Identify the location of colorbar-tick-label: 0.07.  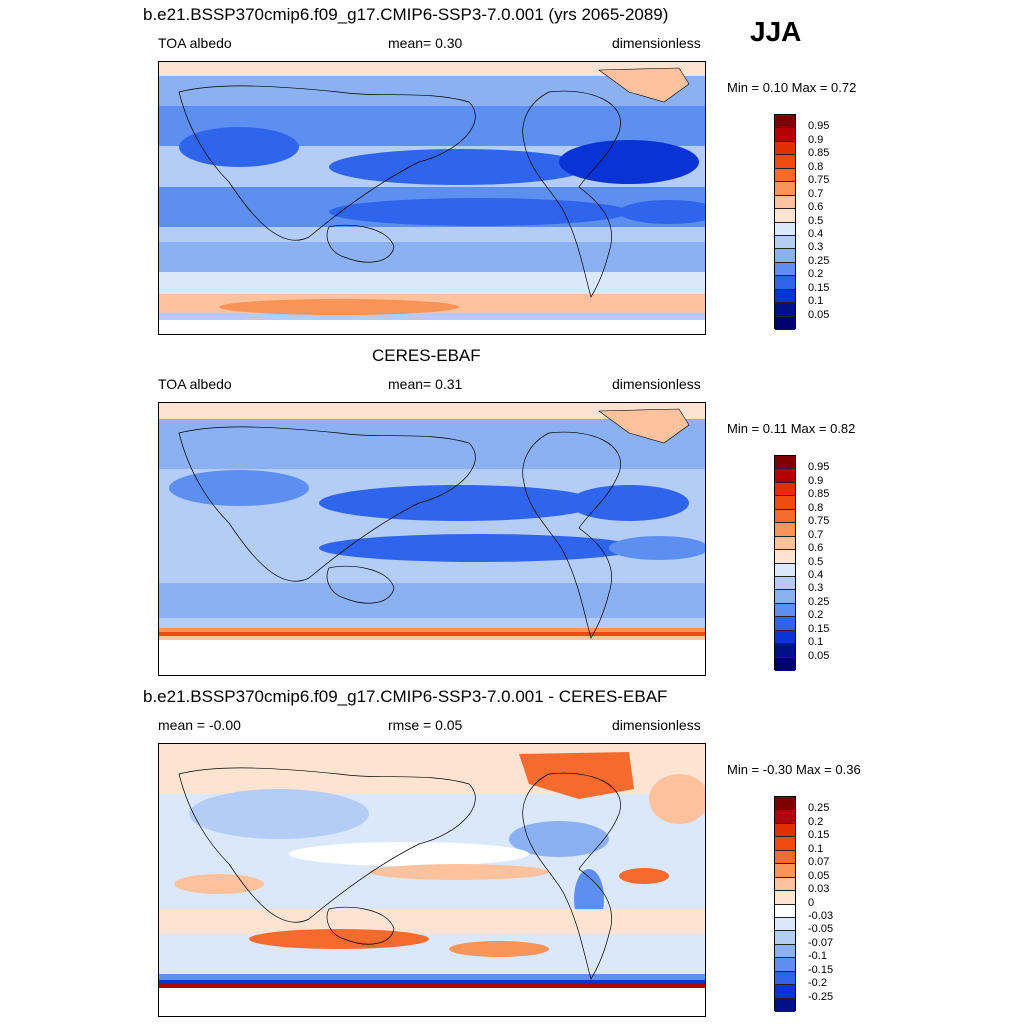
(819, 862).